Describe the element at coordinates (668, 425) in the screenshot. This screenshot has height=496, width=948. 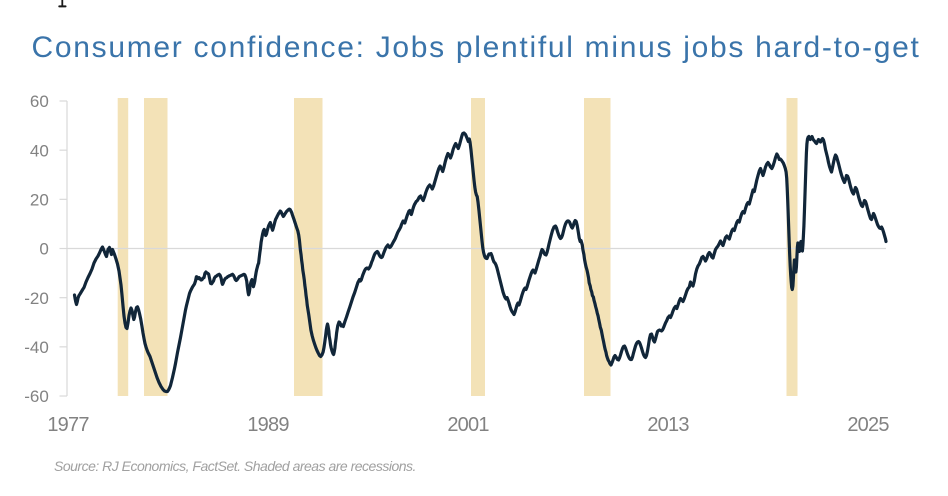
I see `svg-text: 2013` at that location.